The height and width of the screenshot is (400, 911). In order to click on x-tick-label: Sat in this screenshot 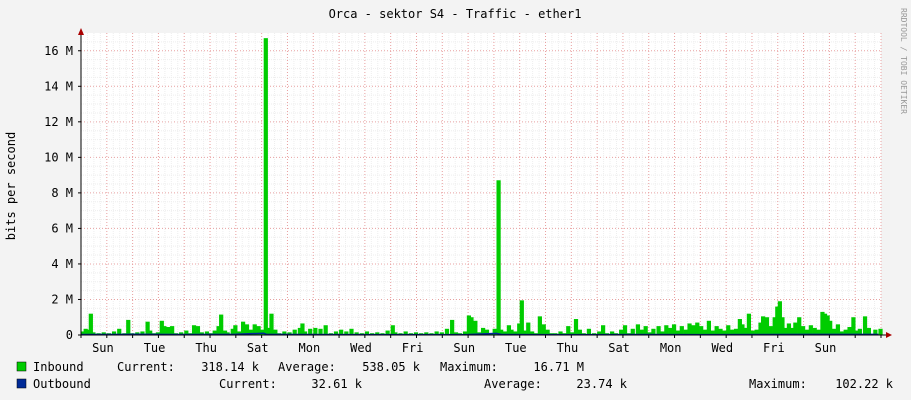, I will do `click(258, 348)`.